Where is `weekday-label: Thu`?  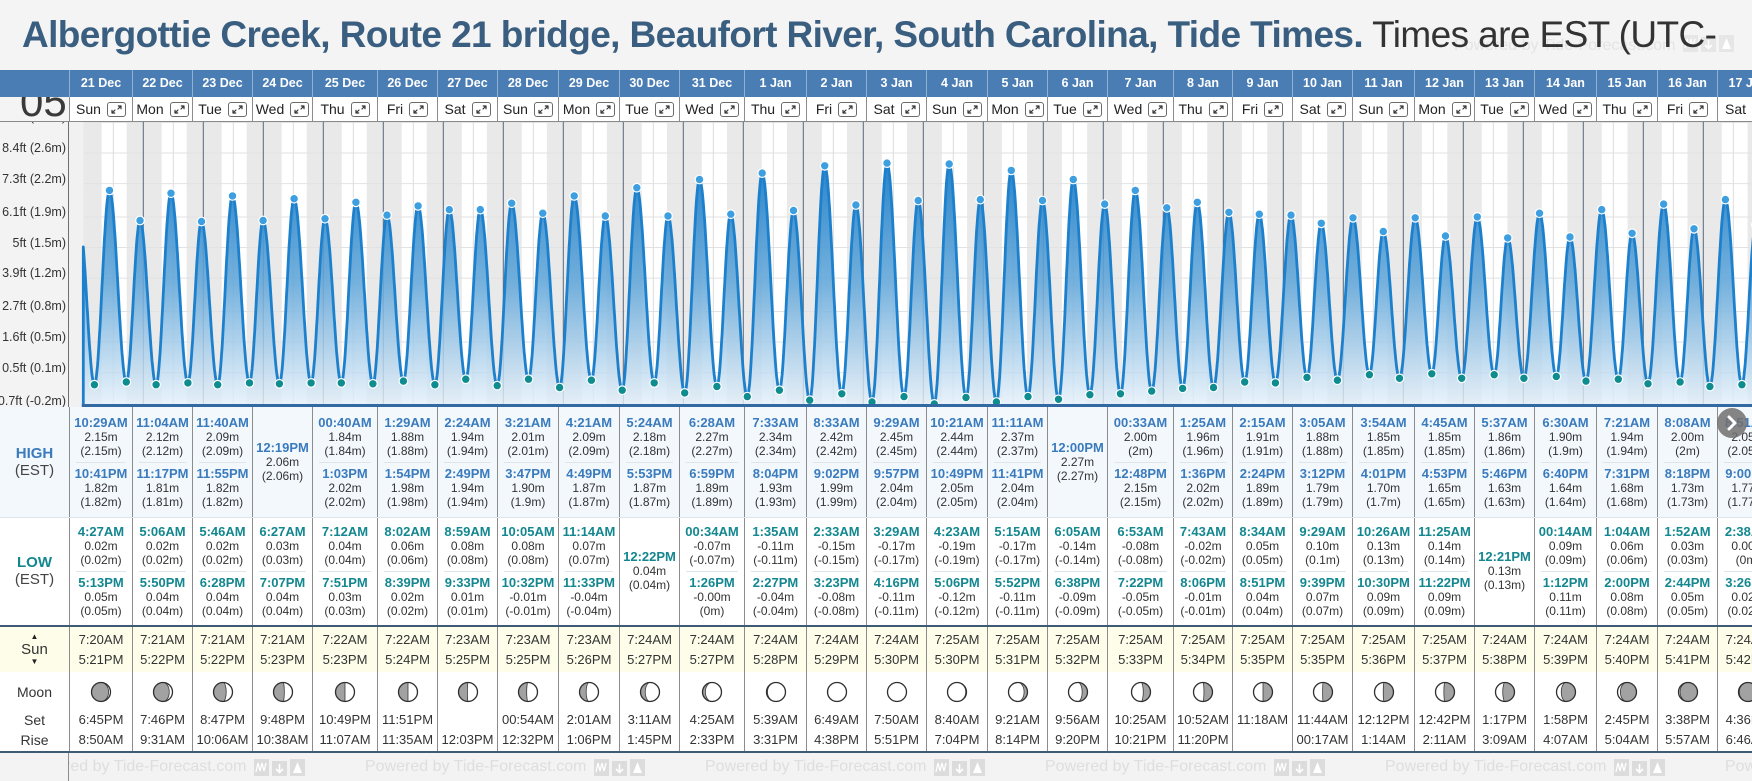 weekday-label: Thu is located at coordinates (1614, 109).